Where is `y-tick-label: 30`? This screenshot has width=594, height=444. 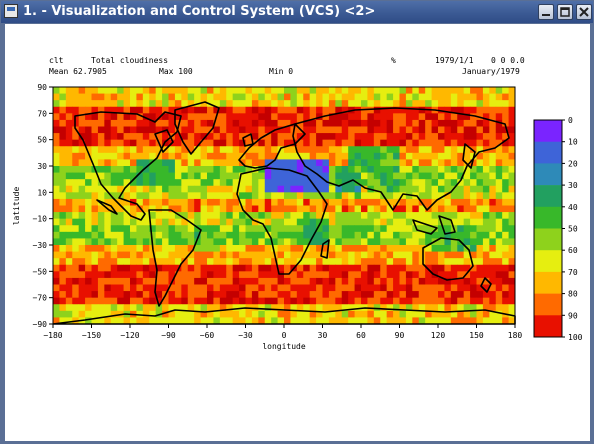
y-tick-label: 30 is located at coordinates (42, 166).